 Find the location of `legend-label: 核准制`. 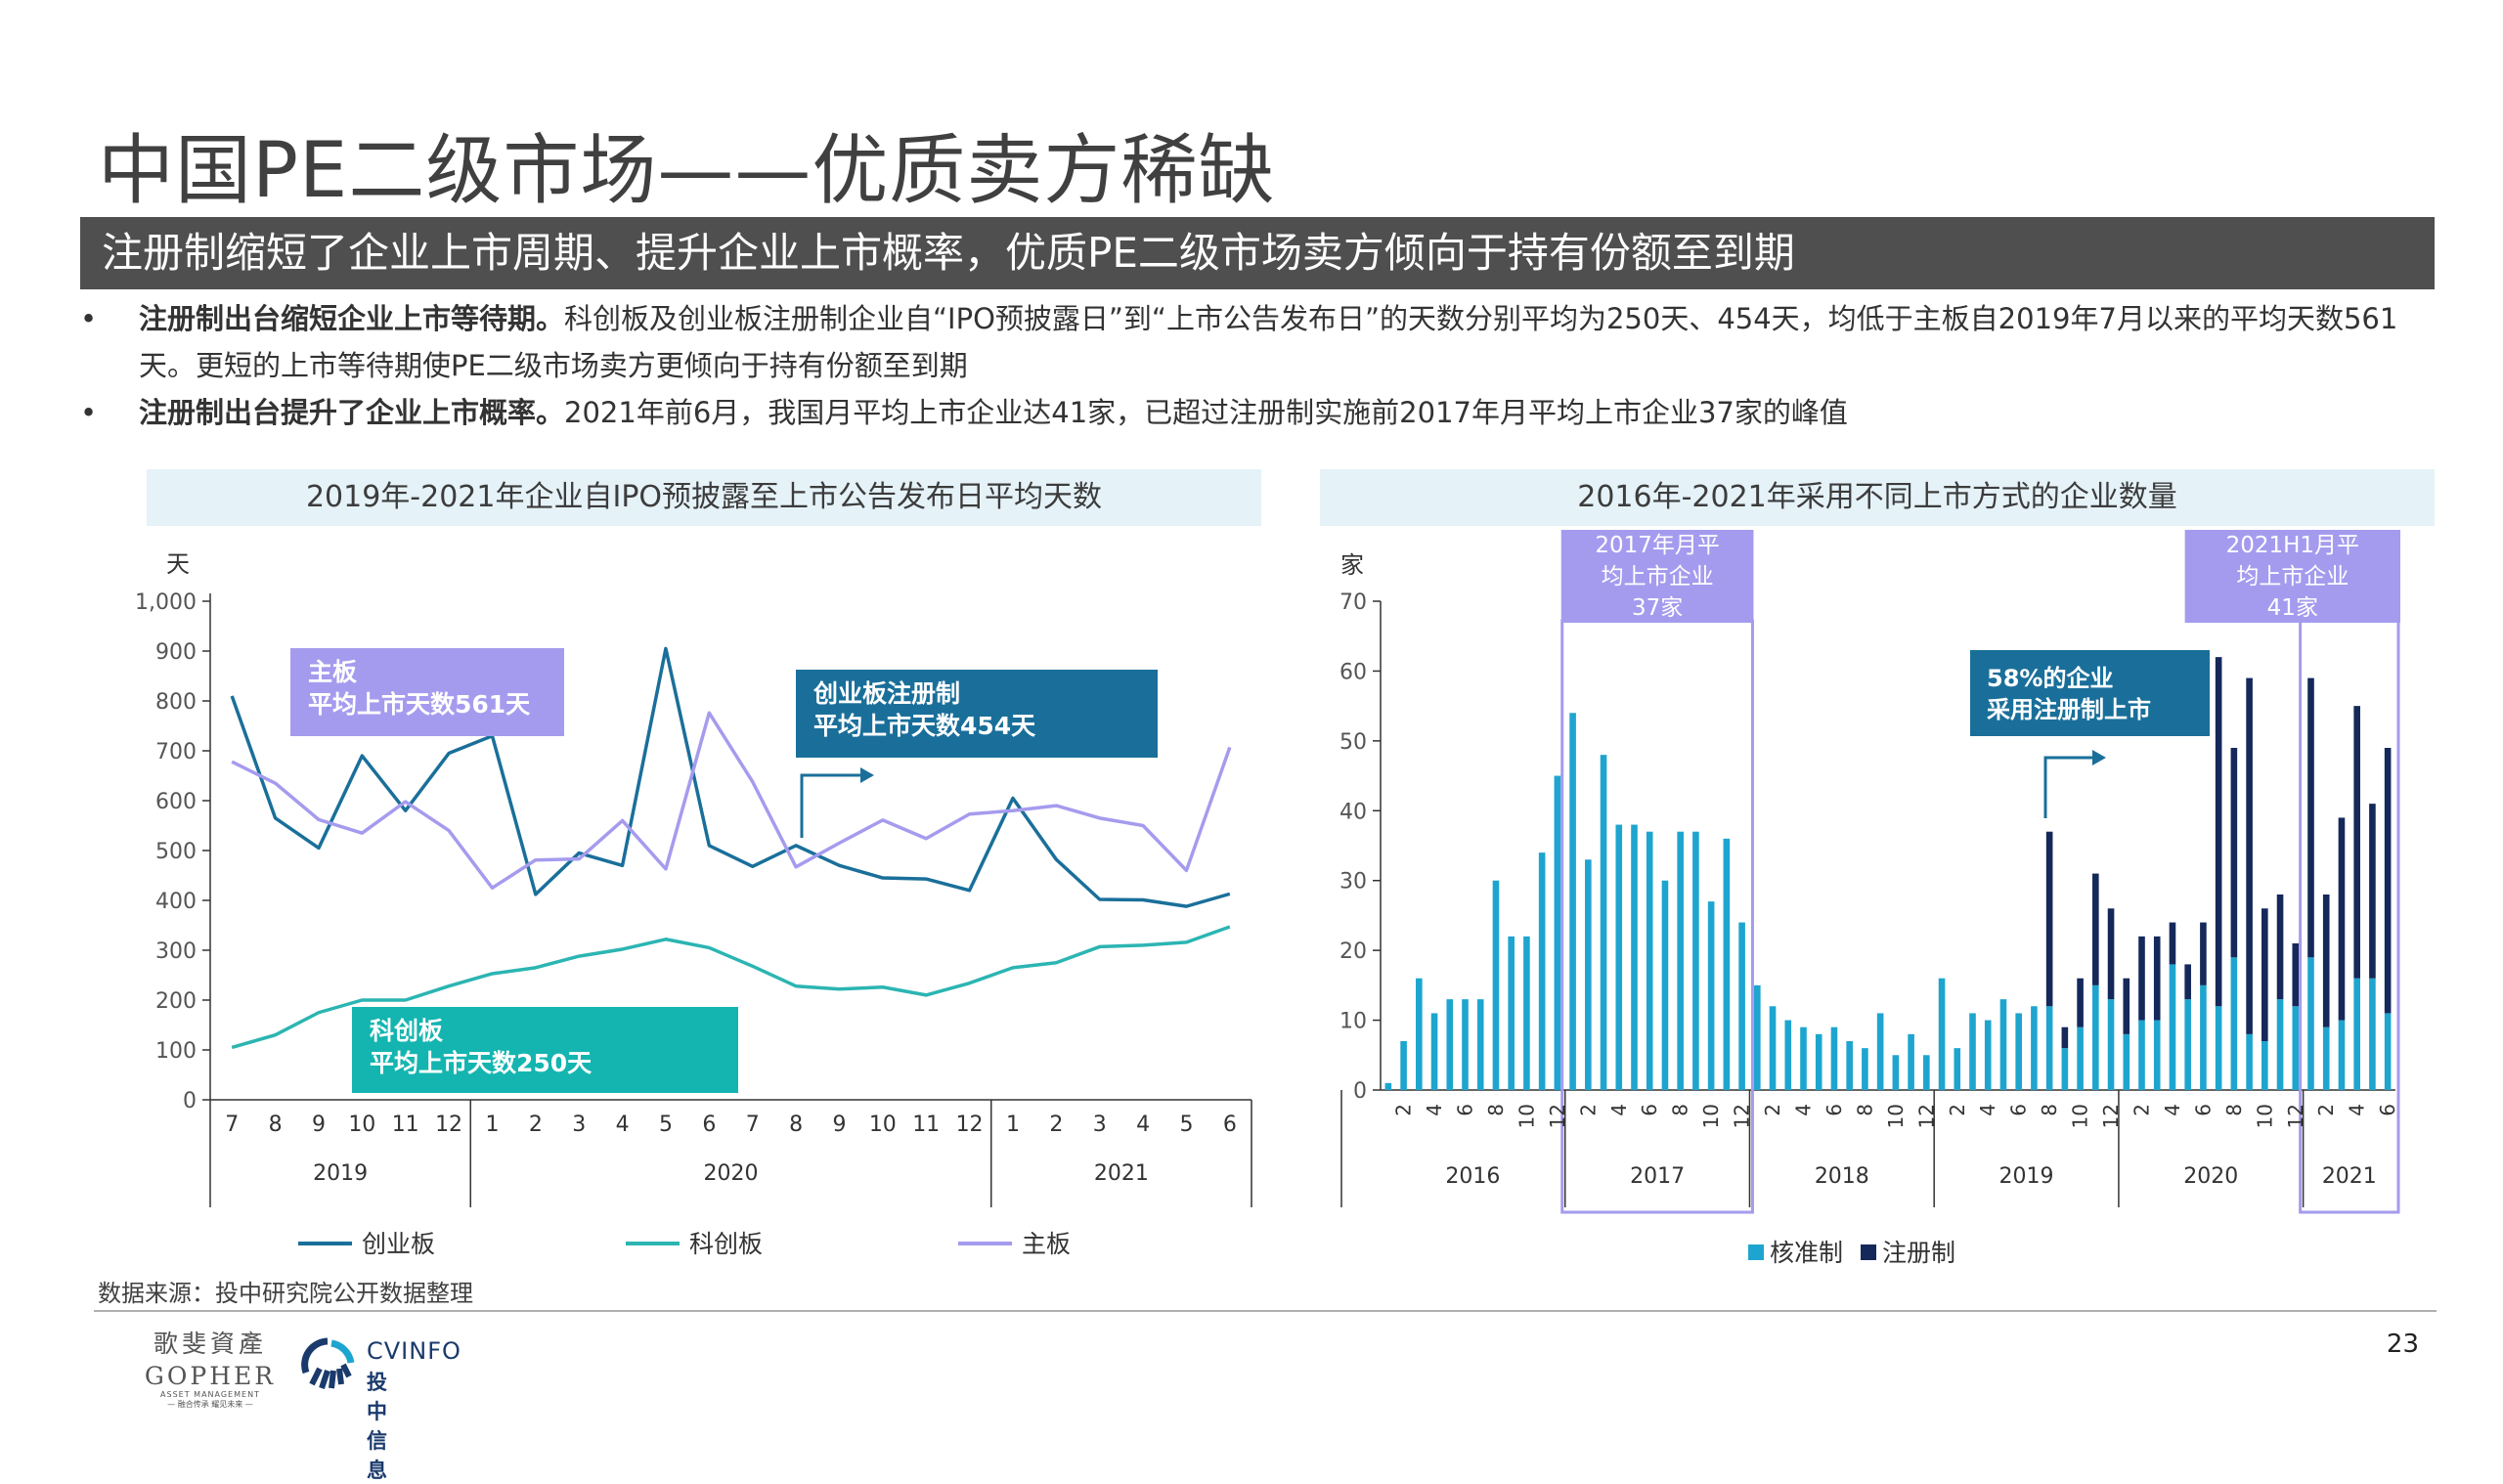

legend-label: 核准制 is located at coordinates (1806, 1253).